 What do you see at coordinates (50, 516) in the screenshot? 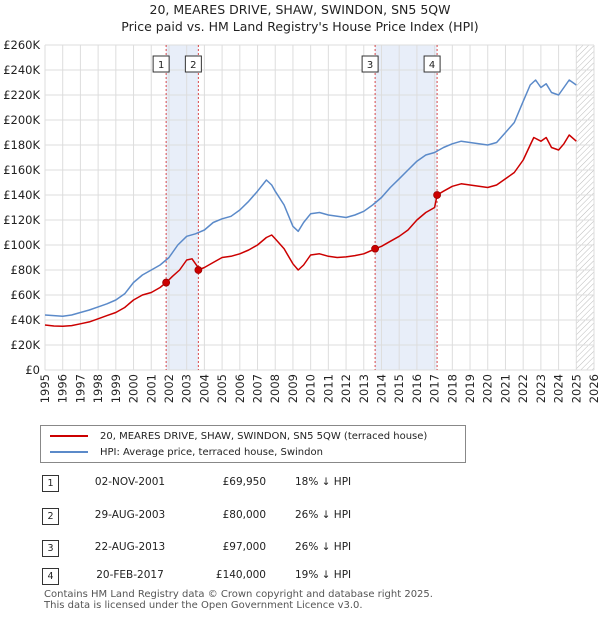
I see `transaction-number: 2` at bounding box center [50, 516].